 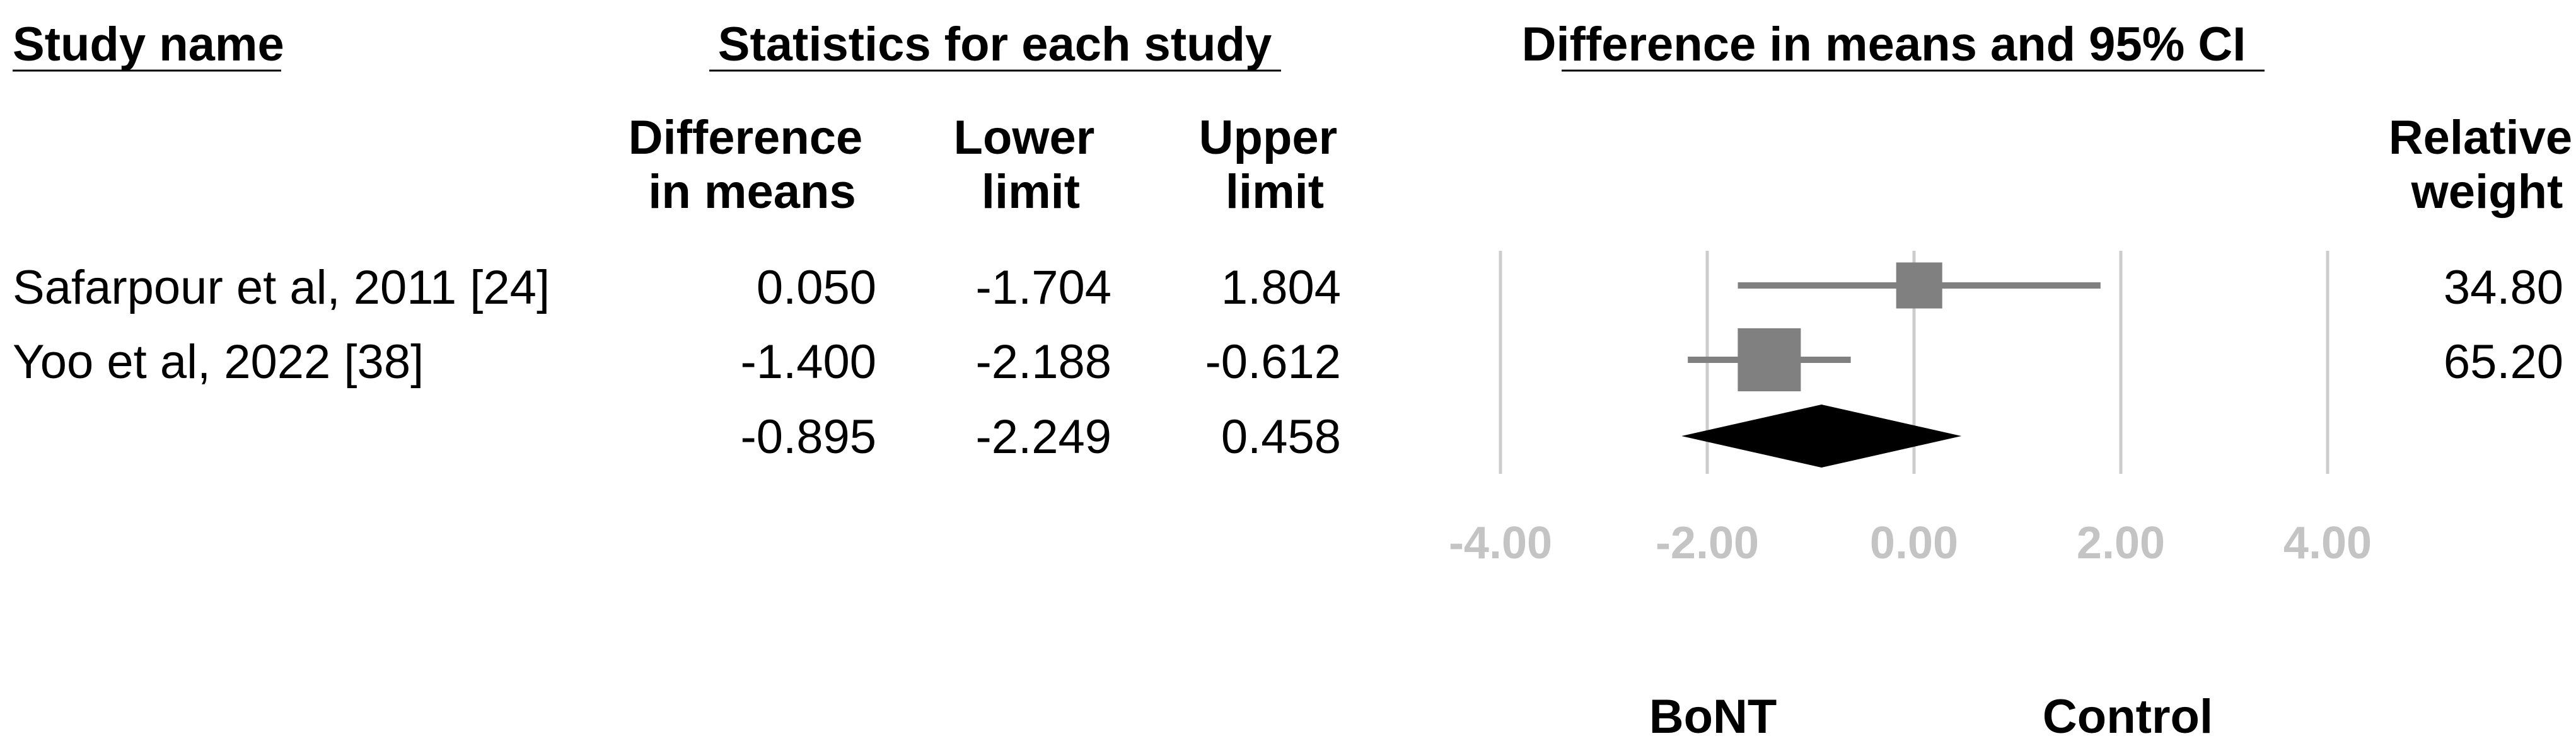 What do you see at coordinates (218, 362) in the screenshot?
I see `study-name: Yoo et al, 2022 [38]` at bounding box center [218, 362].